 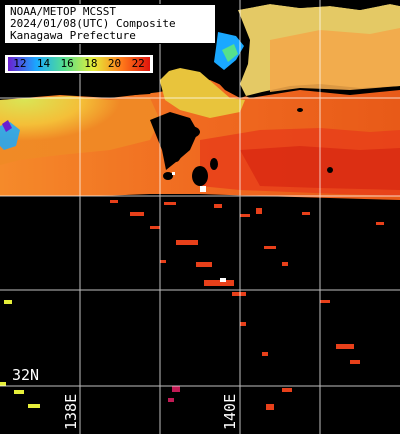 I want to click on sst-speckles-magenta, so click(x=174, y=394).